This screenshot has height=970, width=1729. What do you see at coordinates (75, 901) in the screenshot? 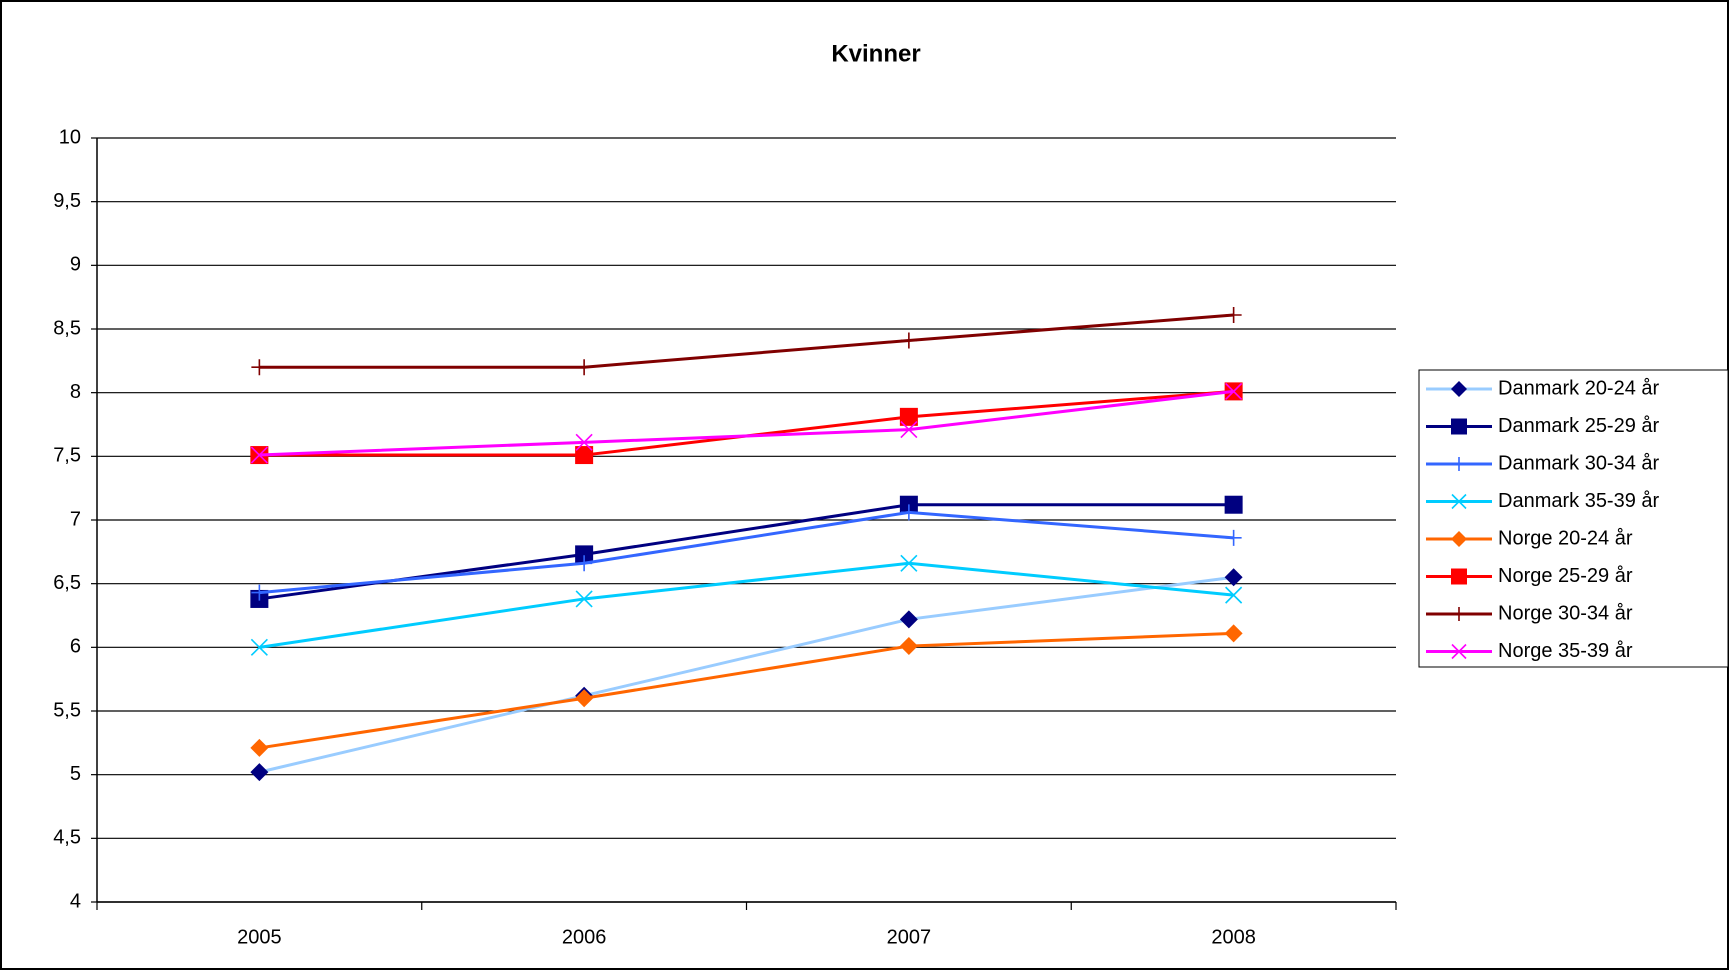
I see `y-tick-label: 4` at bounding box center [75, 901].